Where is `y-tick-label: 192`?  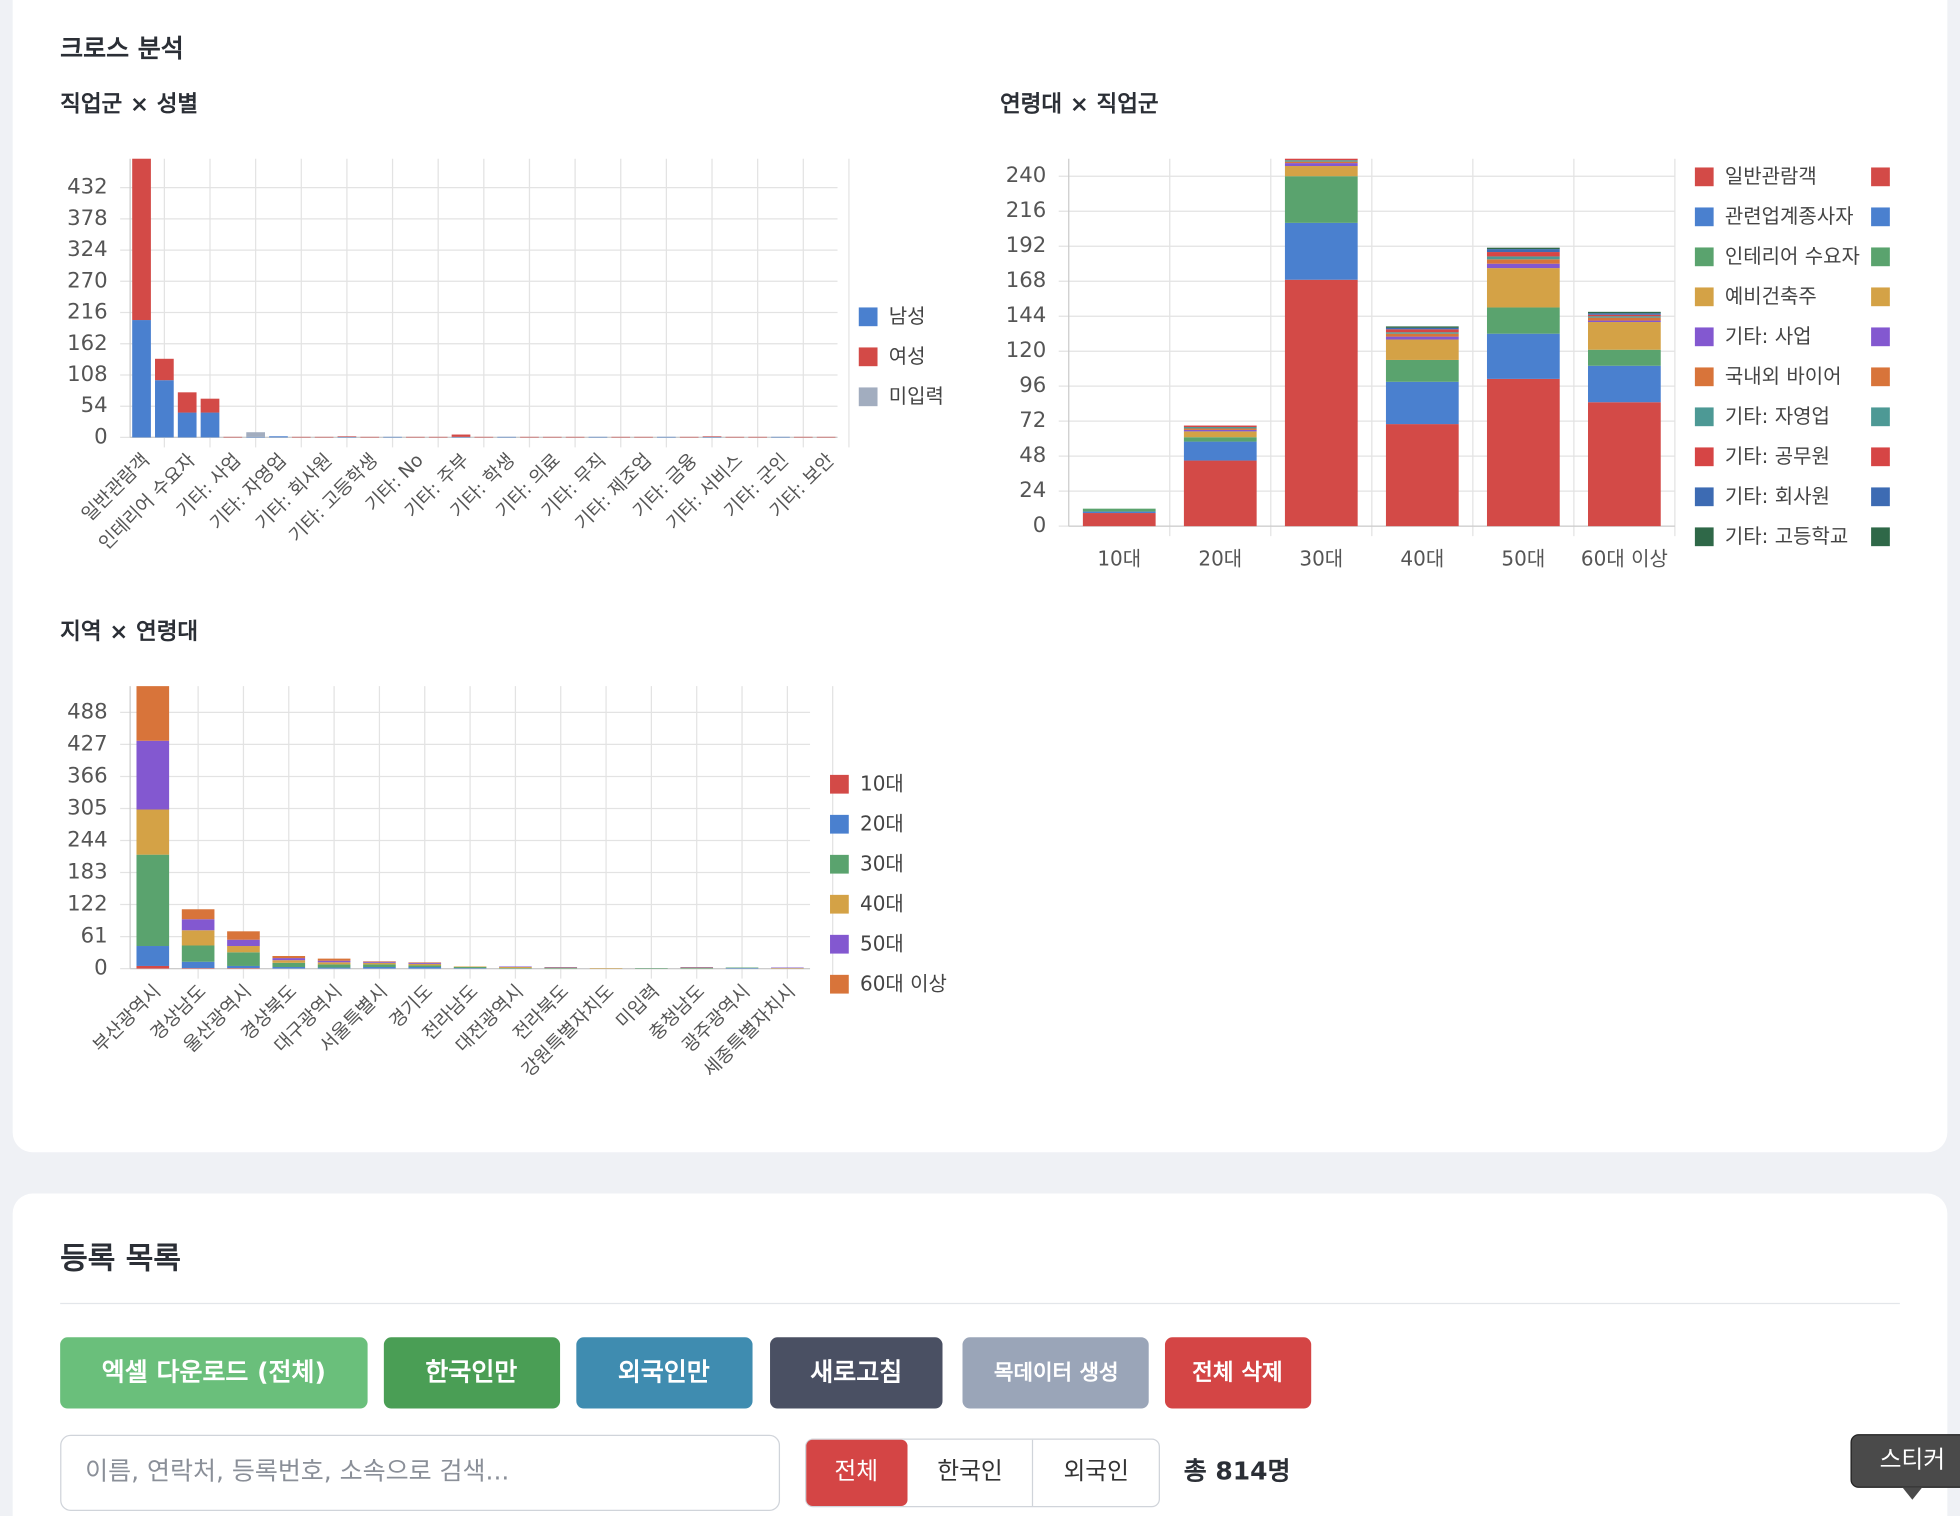 y-tick-label: 192 is located at coordinates (1026, 245).